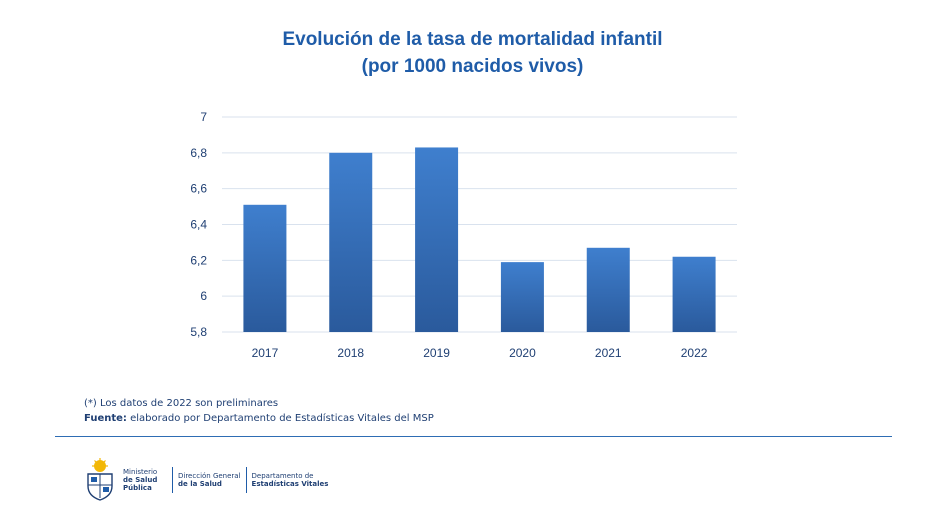 The width and height of the screenshot is (945, 532). What do you see at coordinates (473, 436) in the screenshot?
I see `footer-divider` at bounding box center [473, 436].